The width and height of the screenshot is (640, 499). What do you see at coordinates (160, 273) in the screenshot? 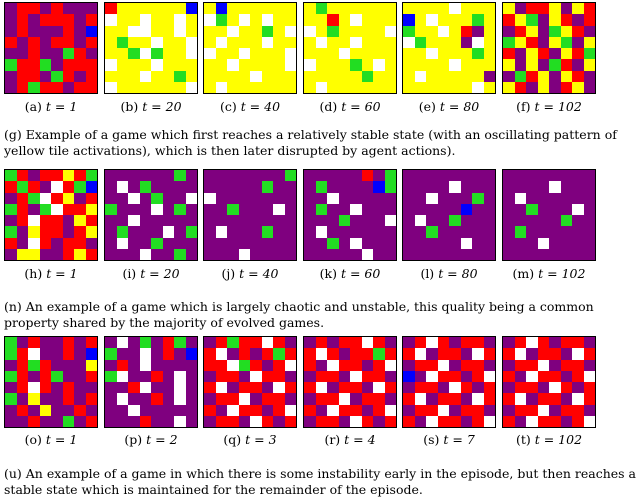
I see `subfigure-time: t = 20` at bounding box center [160, 273].